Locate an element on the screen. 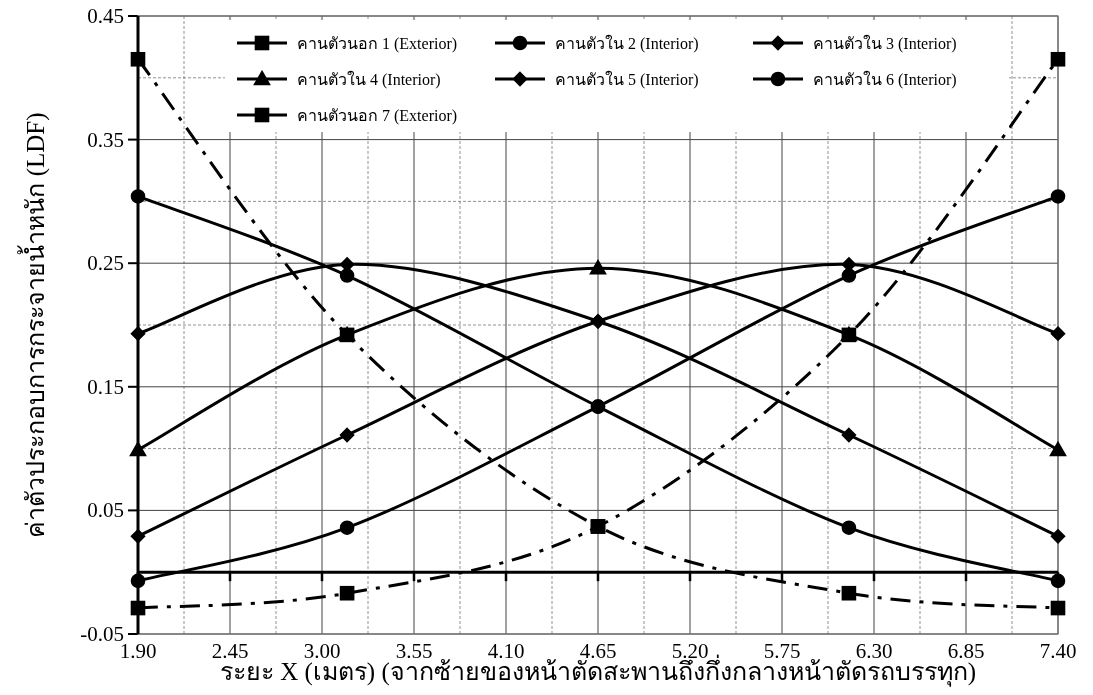 The width and height of the screenshot is (1093, 695). legend-label: คานตัวใน 5 (Interior) is located at coordinates (627, 79).